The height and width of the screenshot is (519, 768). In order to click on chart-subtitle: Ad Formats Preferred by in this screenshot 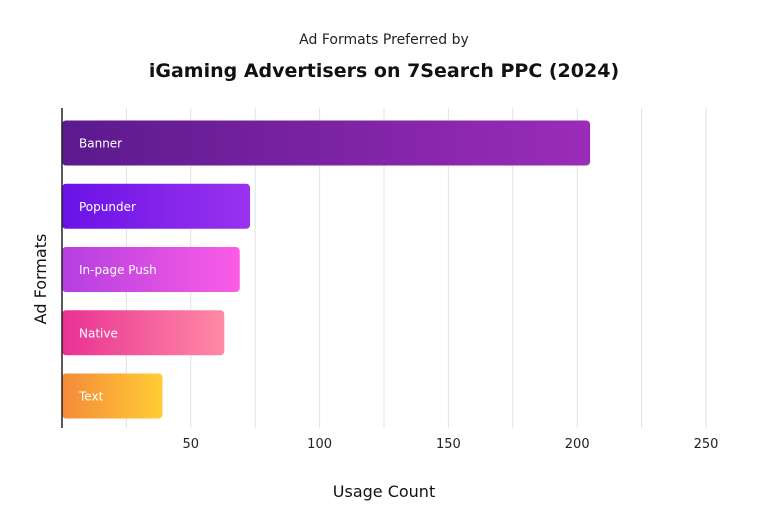, I will do `click(384, 40)`.